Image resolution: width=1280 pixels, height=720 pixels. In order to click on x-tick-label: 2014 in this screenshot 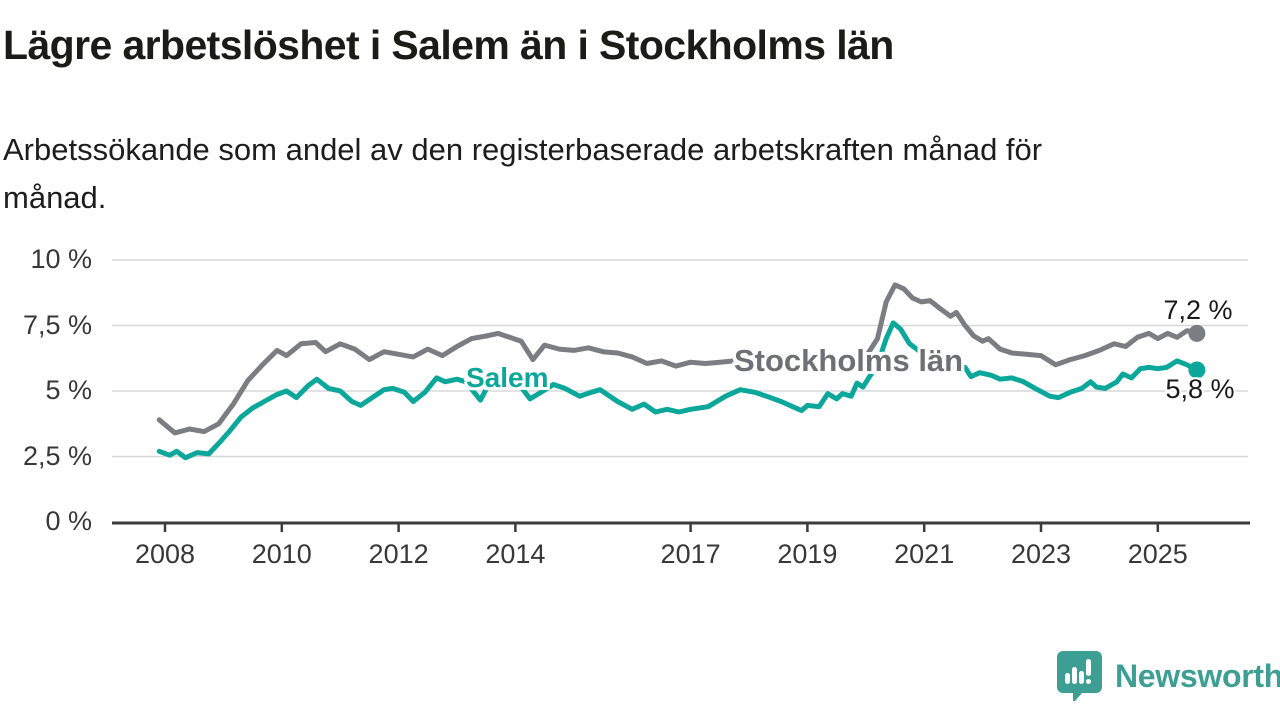, I will do `click(515, 554)`.